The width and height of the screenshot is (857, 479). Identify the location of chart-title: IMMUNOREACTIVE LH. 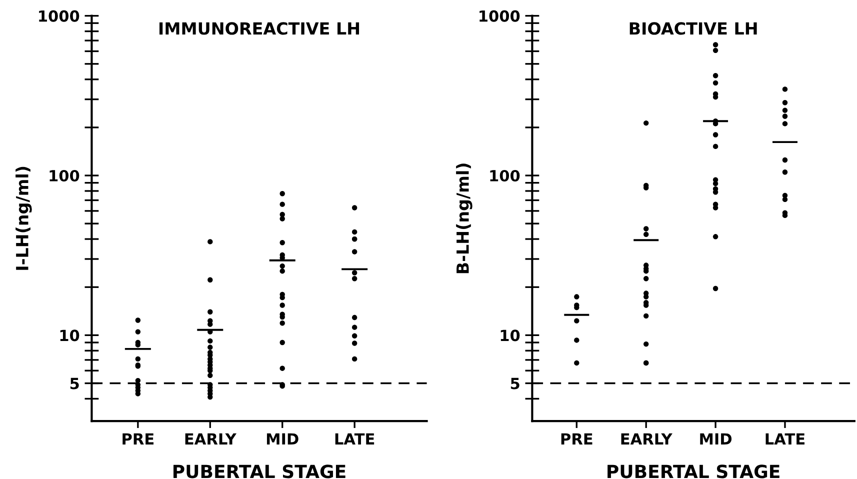
(259, 28).